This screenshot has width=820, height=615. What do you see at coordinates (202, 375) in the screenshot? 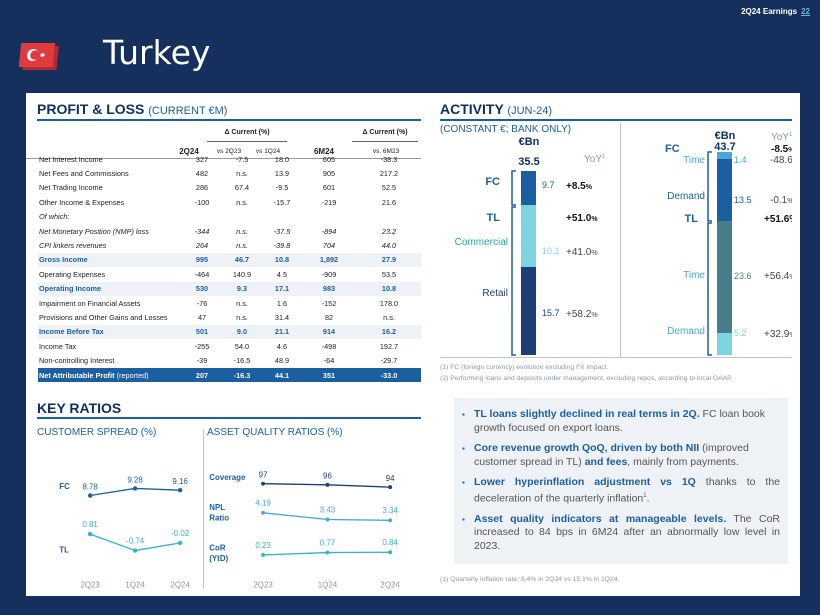
I see `pl-cell: 207` at bounding box center [202, 375].